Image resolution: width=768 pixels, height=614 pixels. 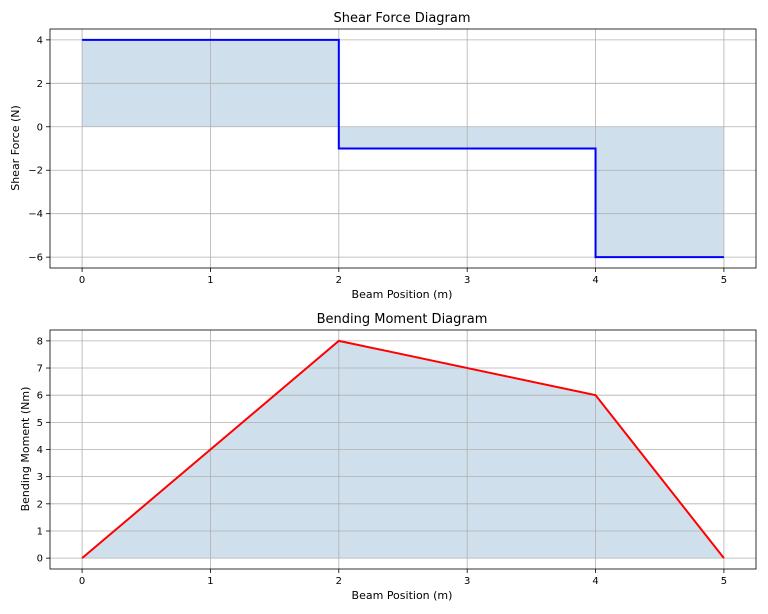 I want to click on y-tick-label: 3, so click(x=40, y=477).